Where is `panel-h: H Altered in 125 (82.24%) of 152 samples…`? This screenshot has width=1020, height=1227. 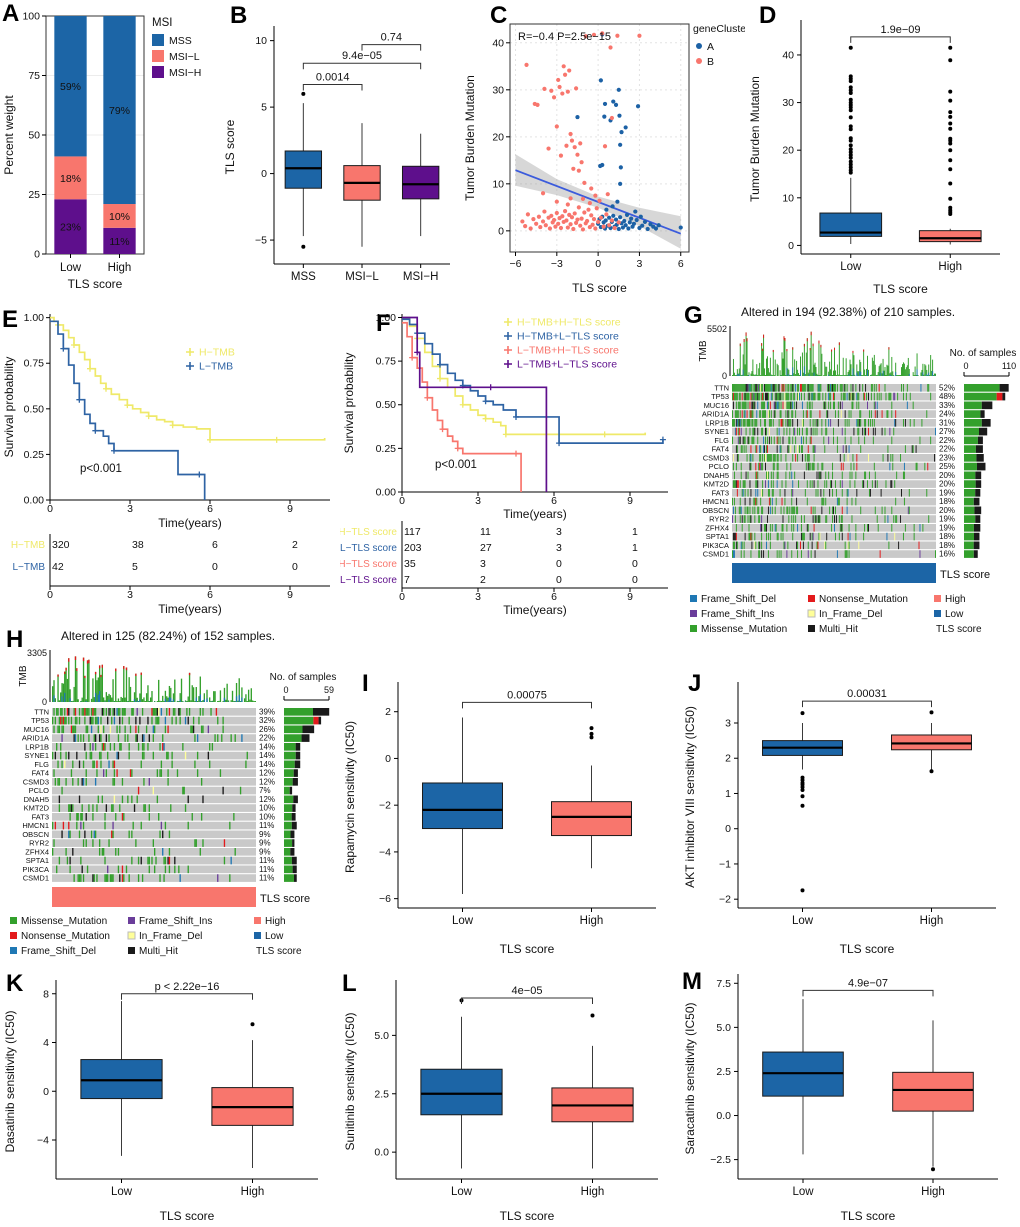 panel-h: H Altered in 125 (82.24%) of 152 samples… is located at coordinates (170, 792).